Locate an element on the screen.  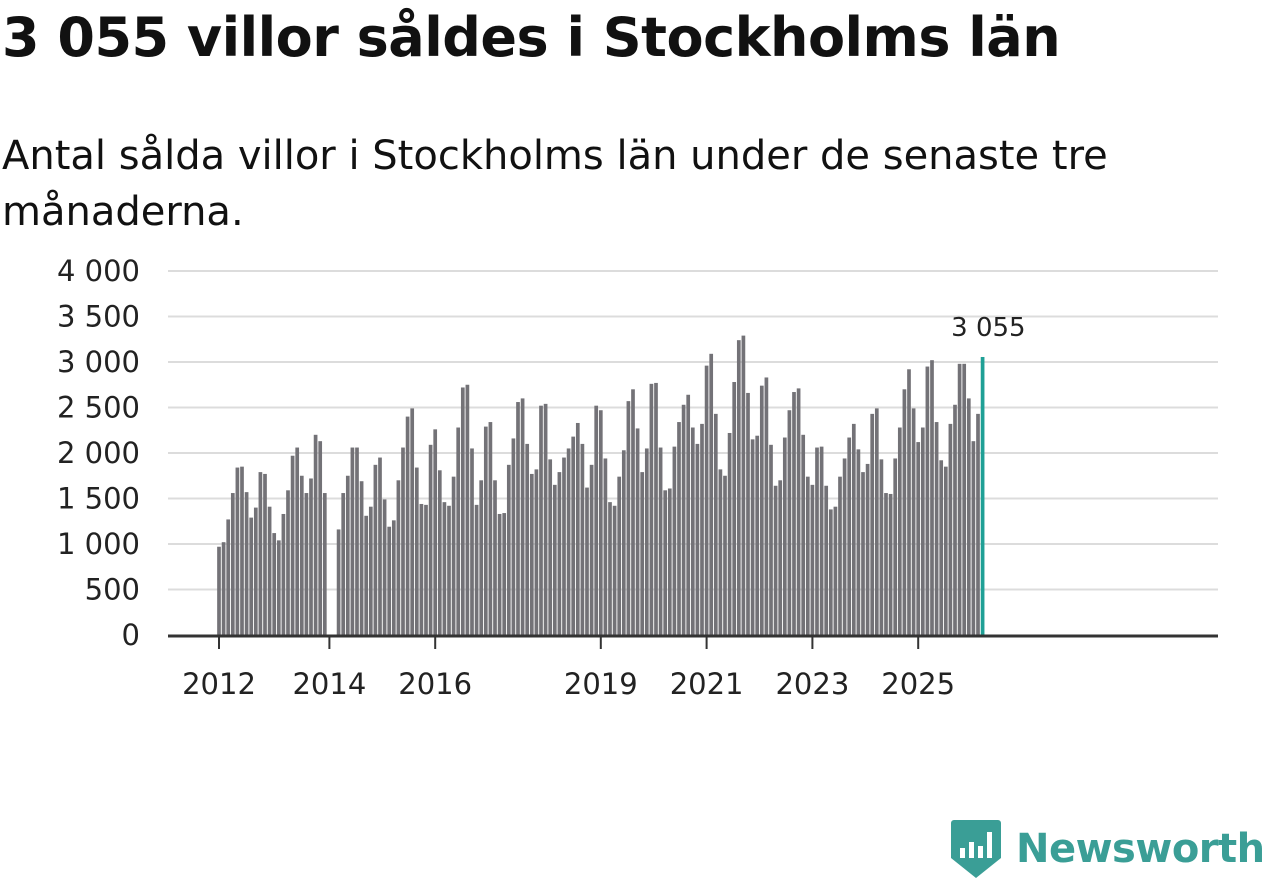
x-tick-label: 2023 is located at coordinates (812, 684).